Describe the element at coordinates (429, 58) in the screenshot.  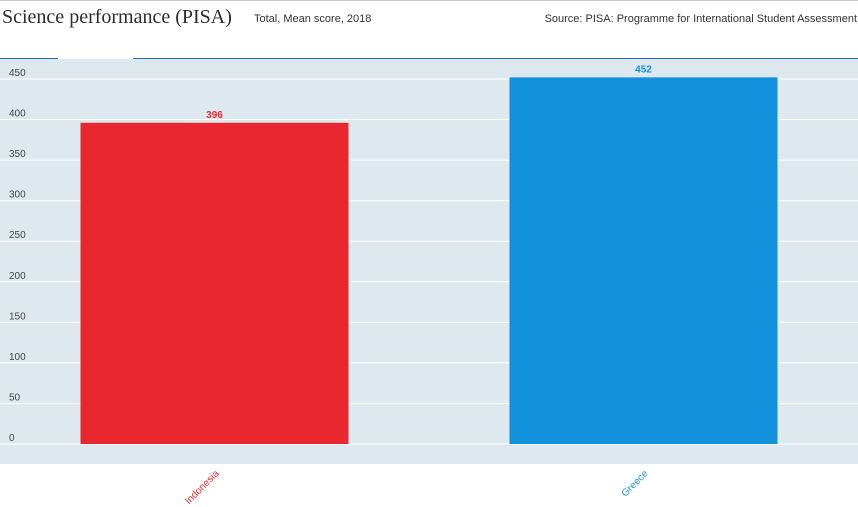
I see `header-rule` at that location.